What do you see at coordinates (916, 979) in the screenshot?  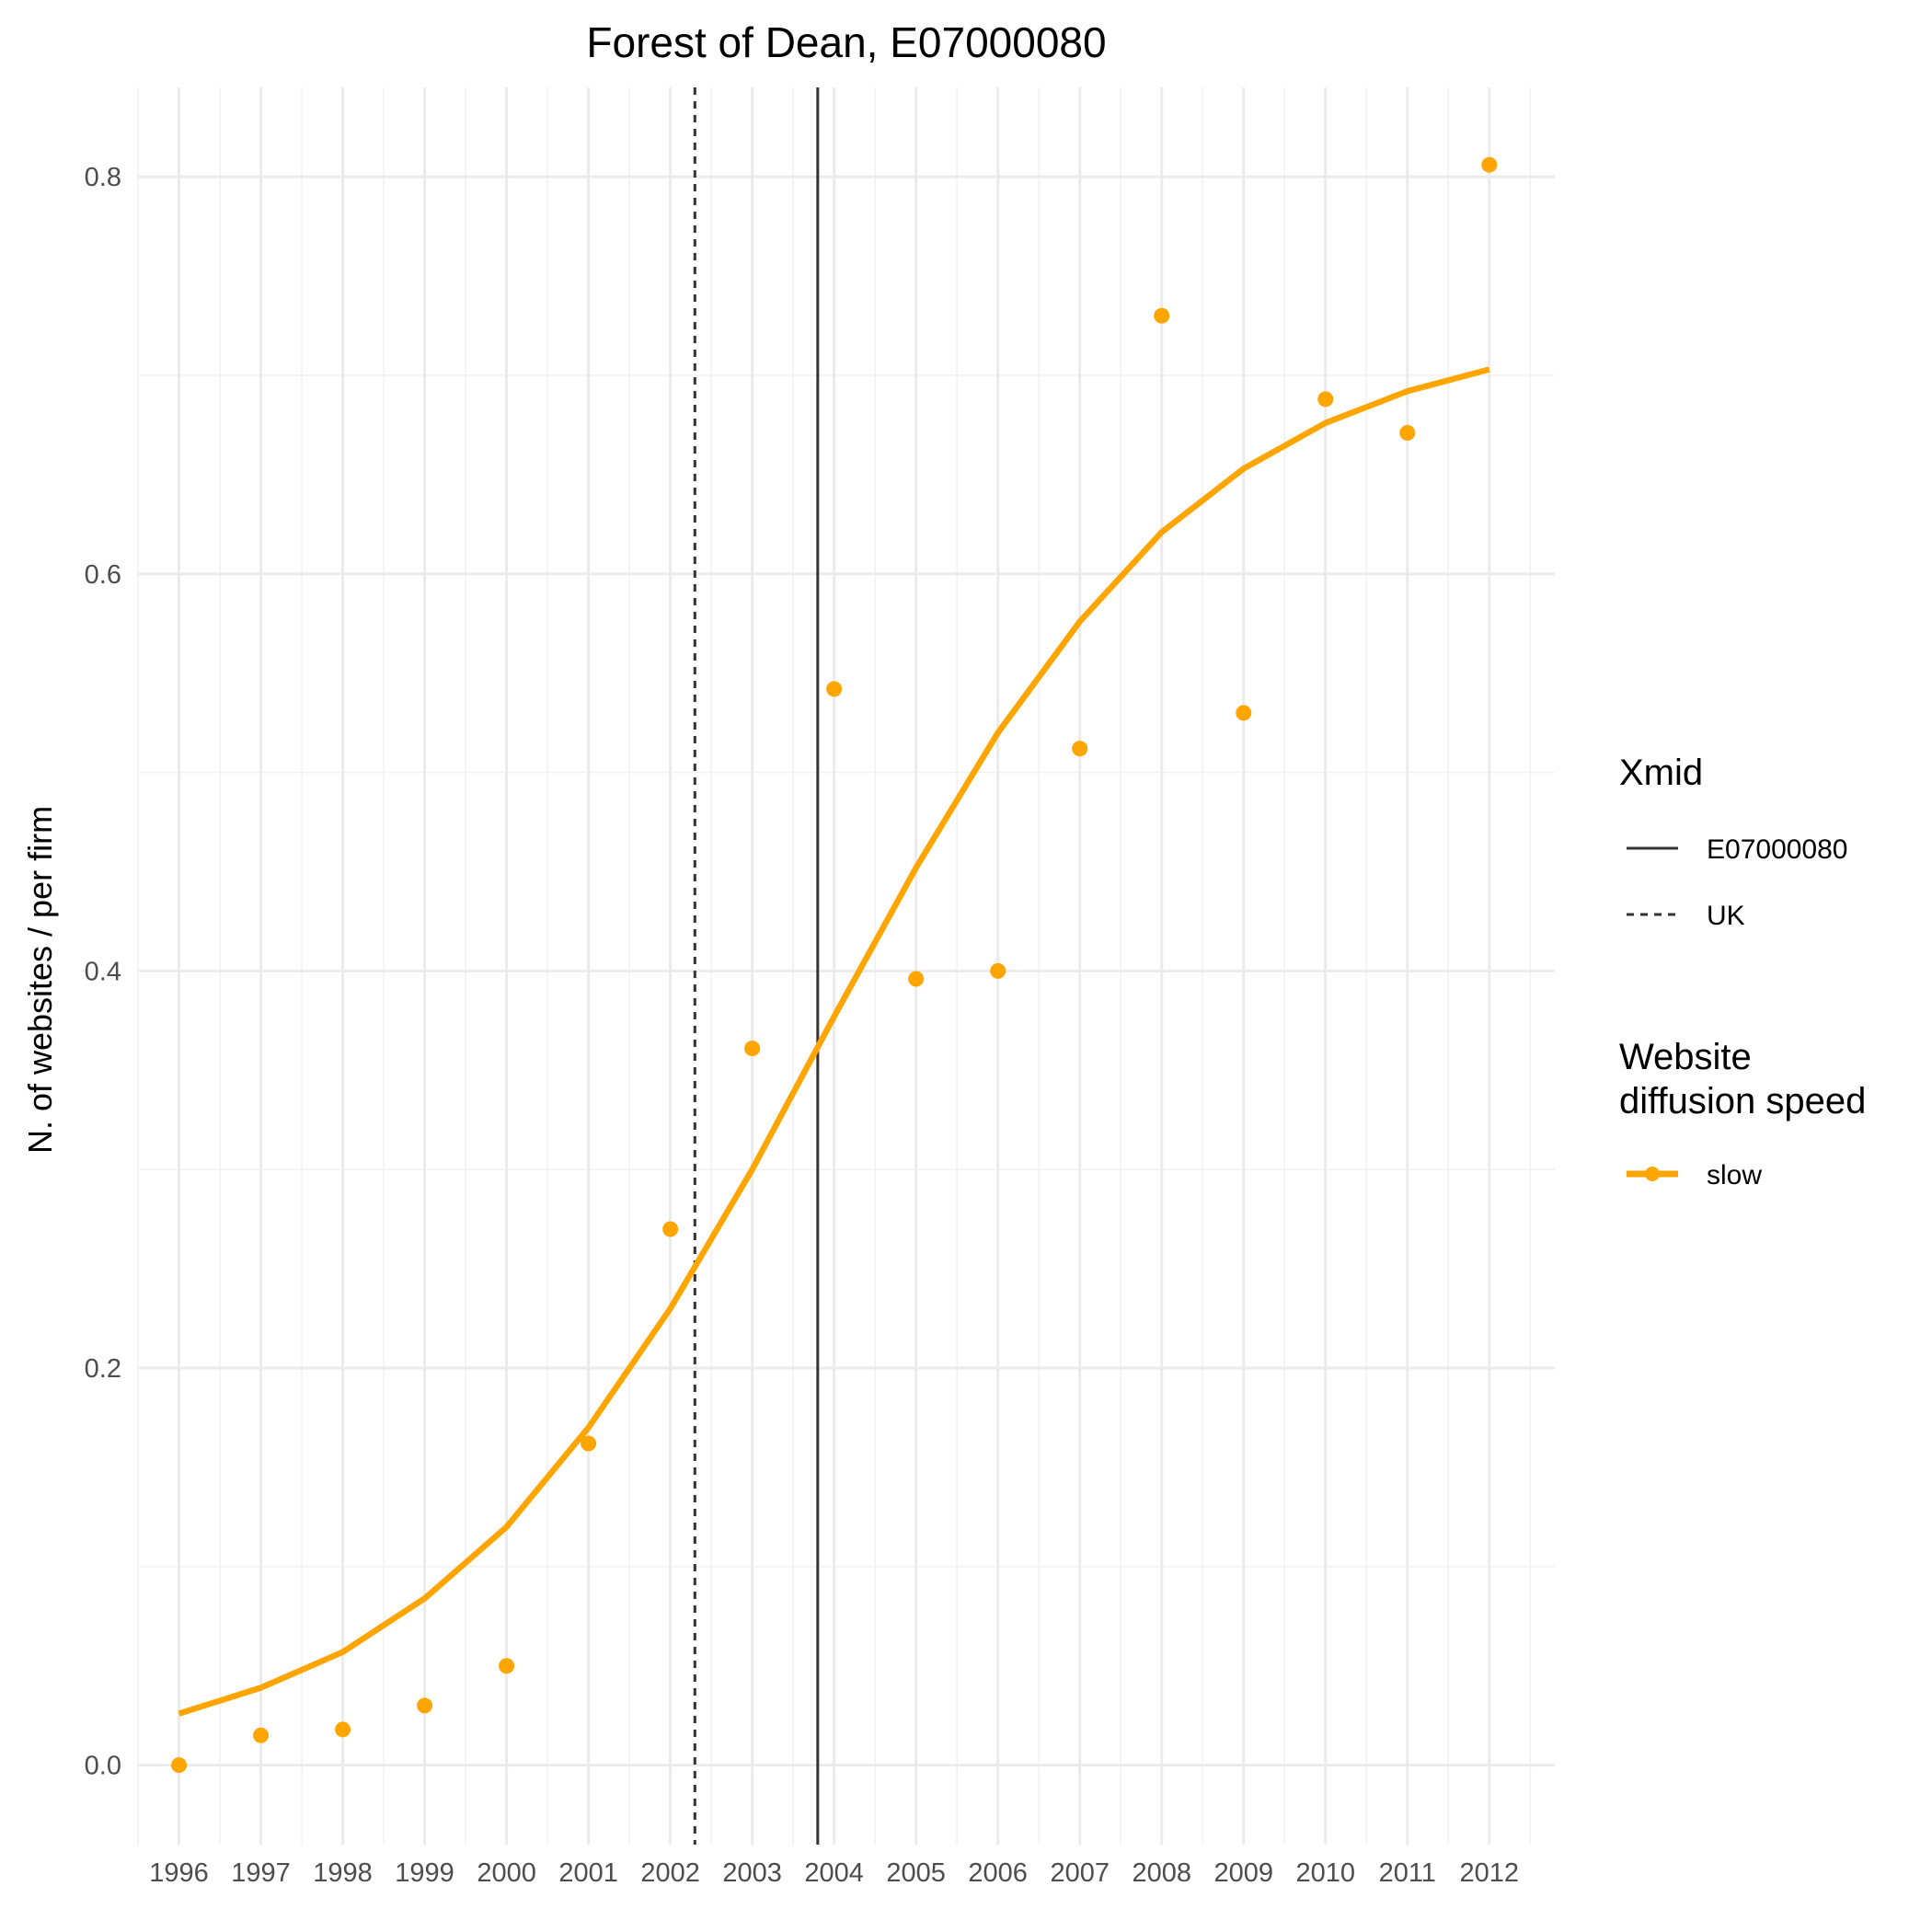 I see `data-point-2005` at bounding box center [916, 979].